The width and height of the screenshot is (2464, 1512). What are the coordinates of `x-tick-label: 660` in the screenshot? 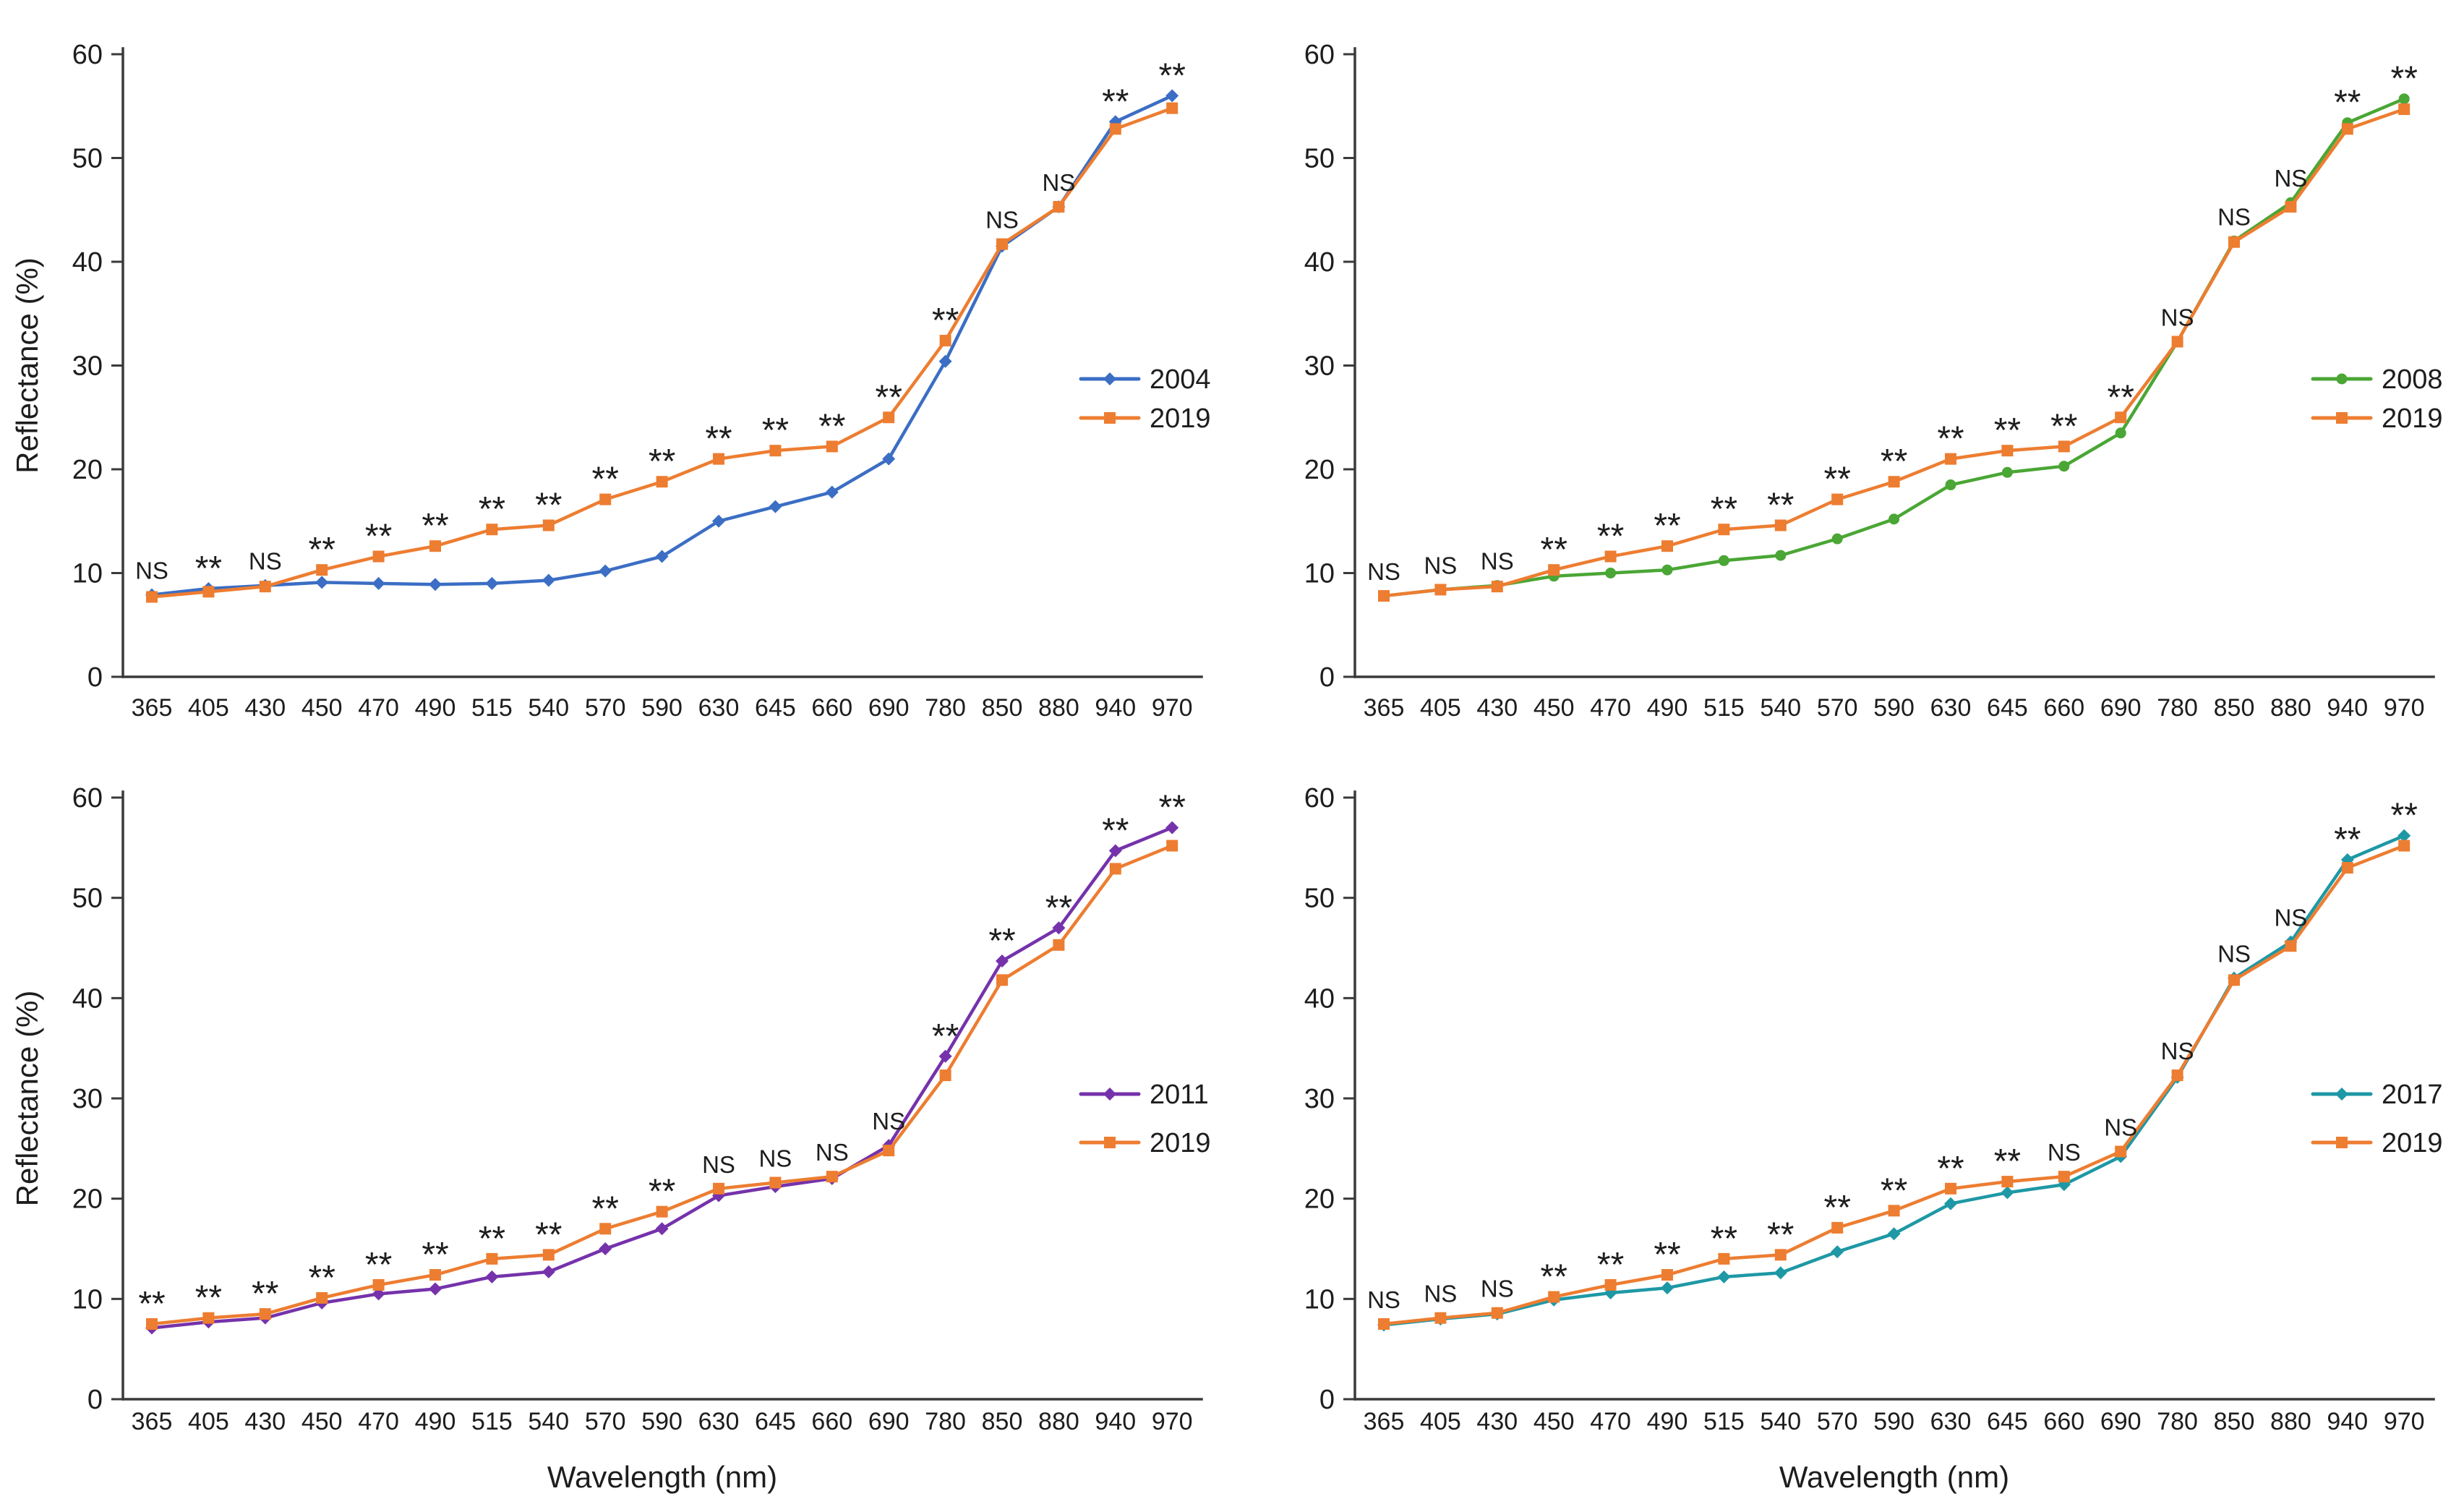 It's located at (2063, 1421).